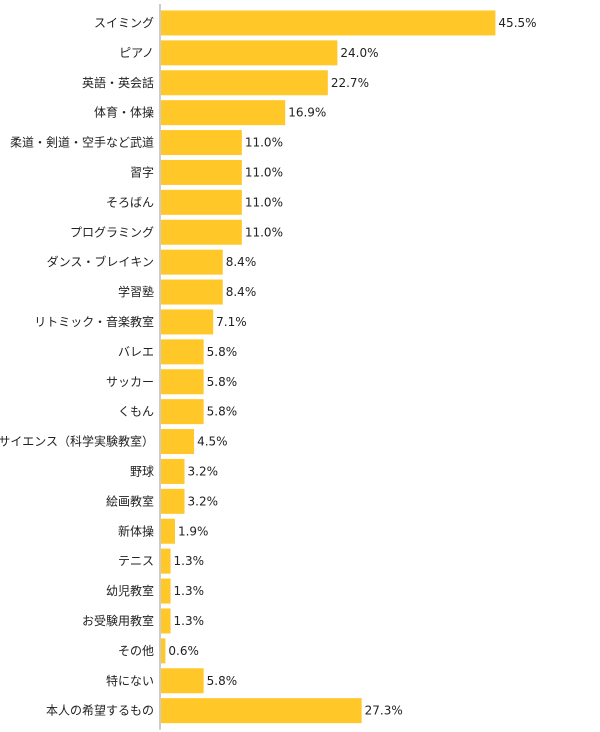 Image resolution: width=600 pixels, height=732 pixels. Describe the element at coordinates (307, 113) in the screenshot. I see `value-label: 16.9%` at that location.